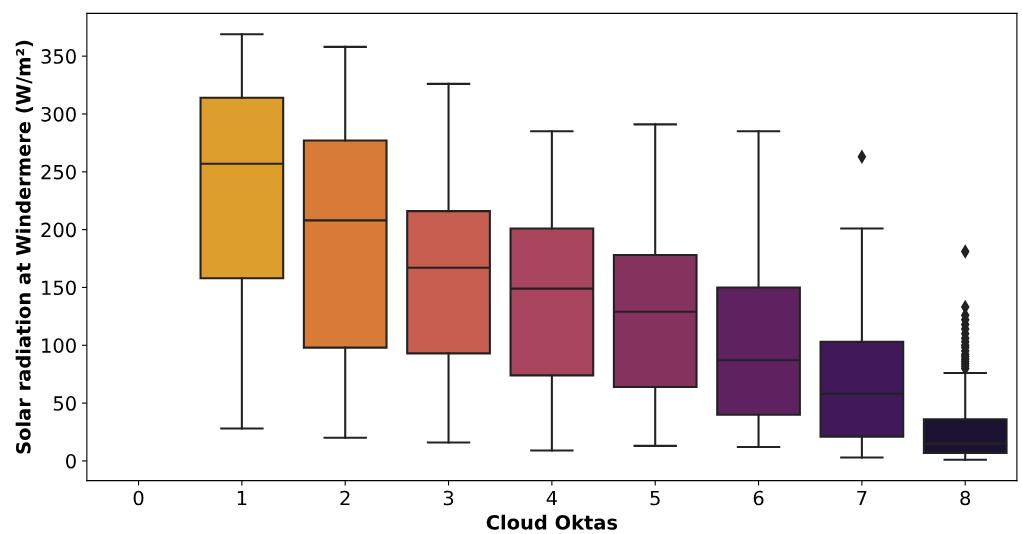 This screenshot has width=1022, height=534. What do you see at coordinates (64, 403) in the screenshot?
I see `y-tick-label: 50` at bounding box center [64, 403].